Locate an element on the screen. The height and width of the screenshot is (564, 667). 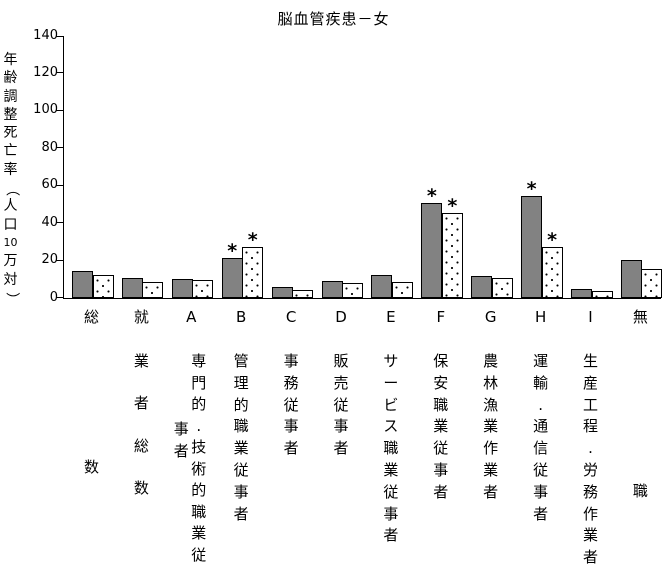
bar-gray-solid-E is located at coordinates (382, 286).